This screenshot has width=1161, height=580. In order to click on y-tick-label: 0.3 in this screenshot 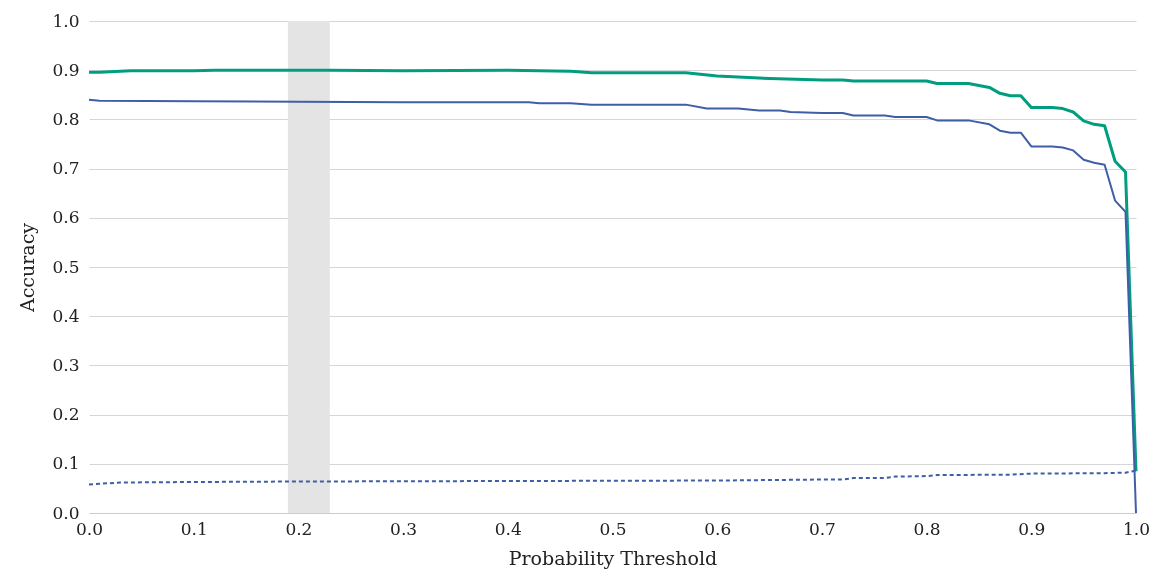, I will do `click(66, 364)`.